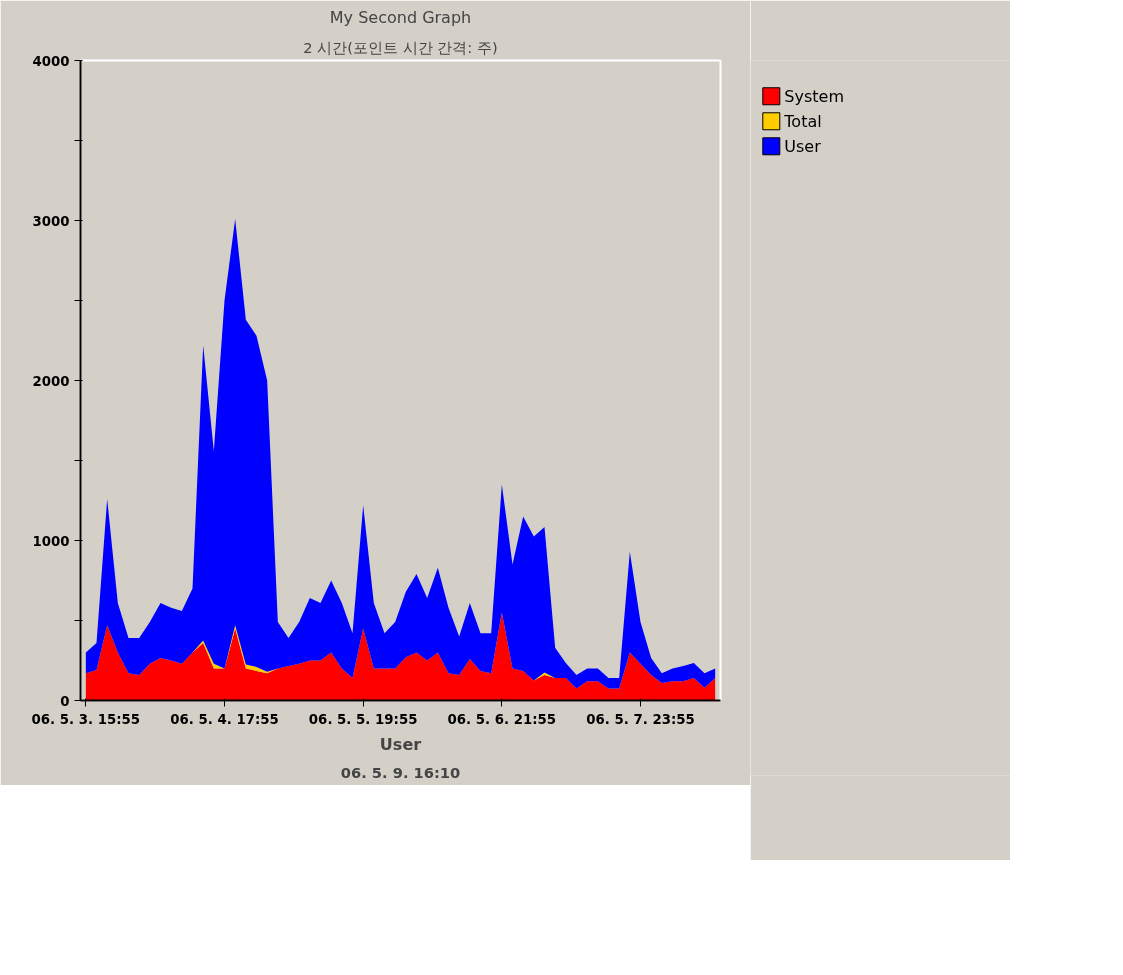  I want to click on x-tick-label: 06. 5. 4. 17:55, so click(224, 719).